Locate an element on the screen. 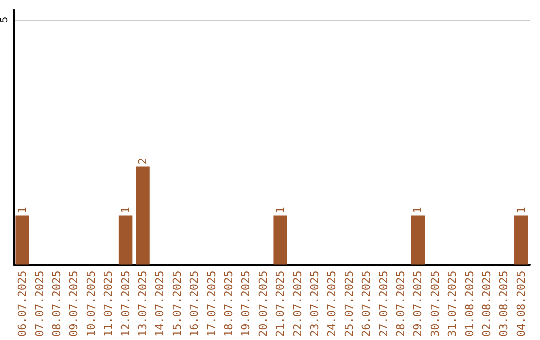 The width and height of the screenshot is (540, 340). x-tick-label: 20.07.2025 is located at coordinates (263, 304).